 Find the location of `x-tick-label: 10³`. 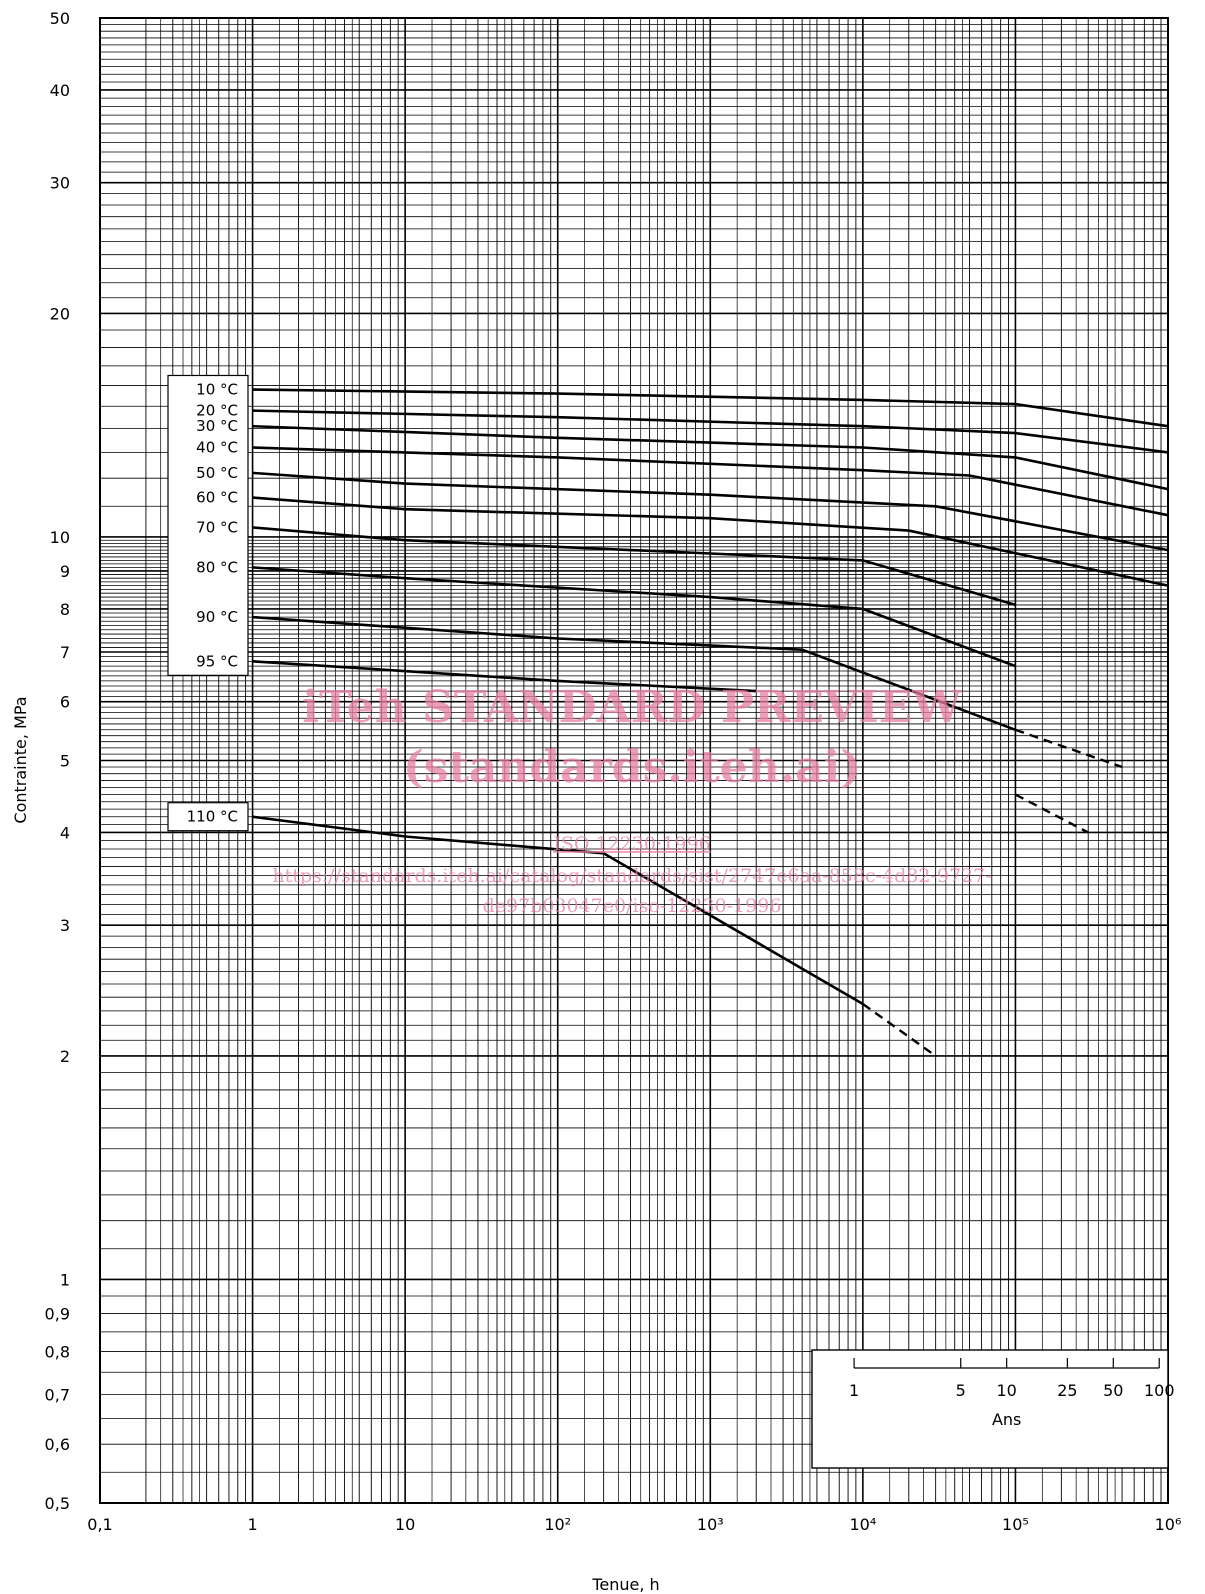

x-tick-label: 10³ is located at coordinates (710, 1524).